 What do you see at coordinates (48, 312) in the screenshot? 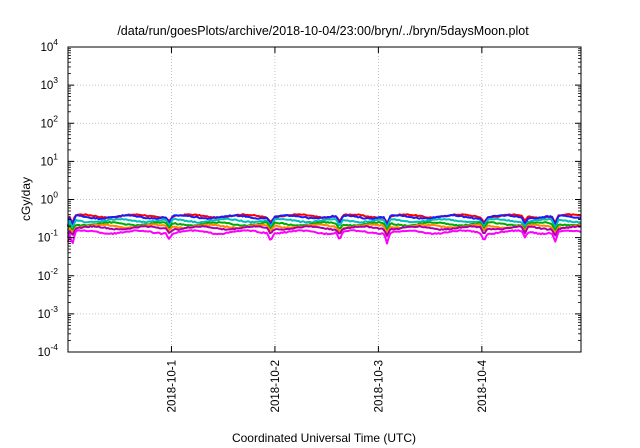
I see `y-tick-label: 10⁻³` at bounding box center [48, 312].